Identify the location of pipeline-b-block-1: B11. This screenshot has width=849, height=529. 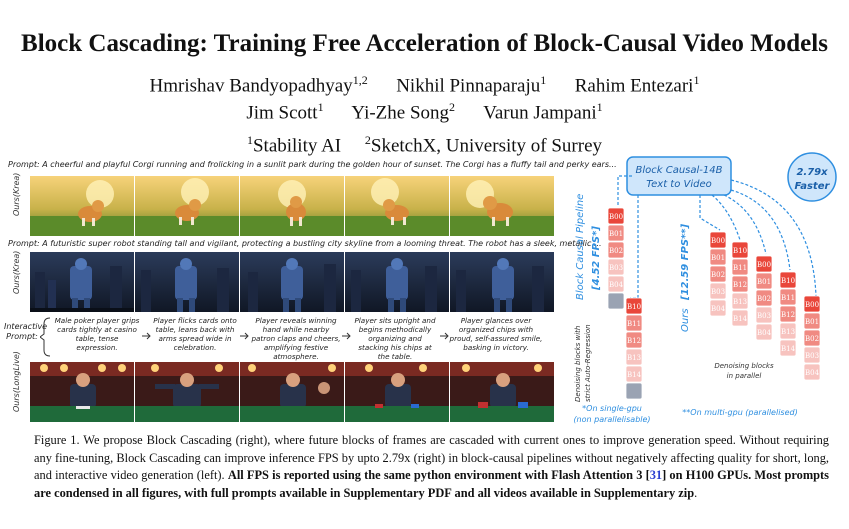
(634, 323).